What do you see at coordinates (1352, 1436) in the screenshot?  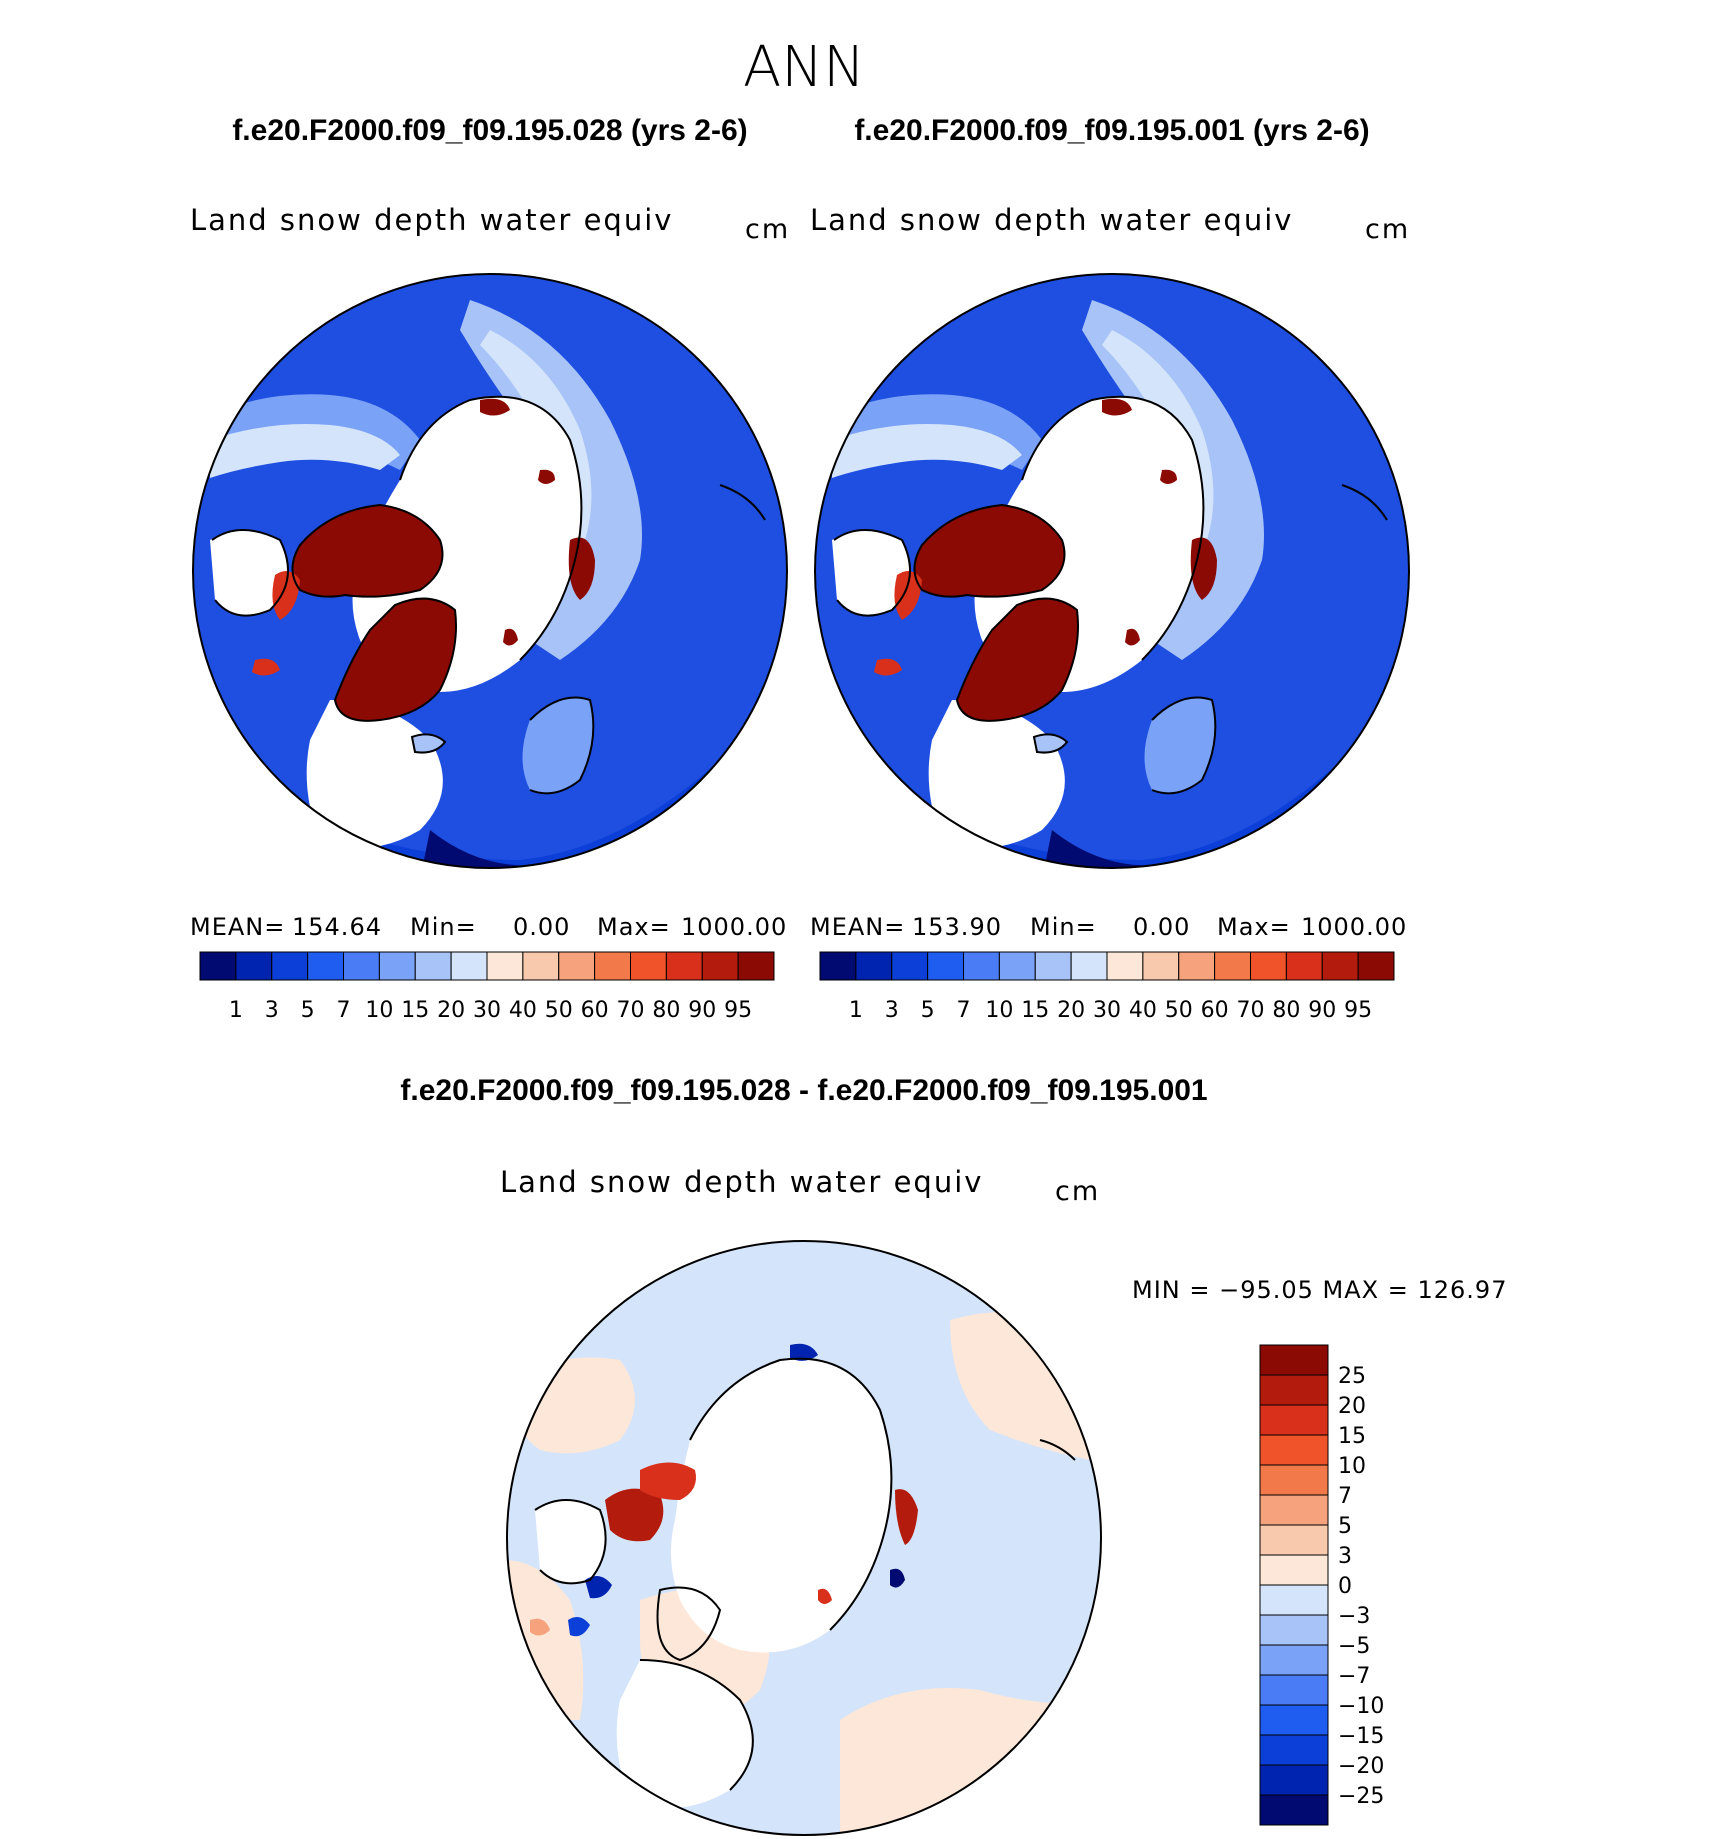 I see `colorbar-diff-tick-label: 15` at bounding box center [1352, 1436].